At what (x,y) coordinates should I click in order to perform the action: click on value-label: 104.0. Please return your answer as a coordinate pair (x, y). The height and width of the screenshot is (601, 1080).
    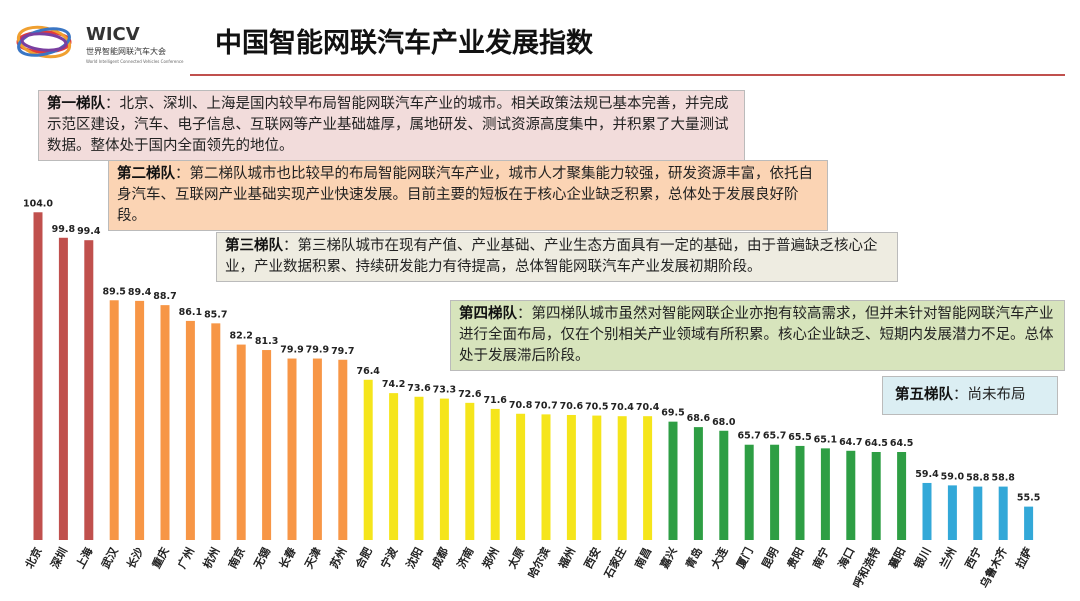
    Looking at the image, I should click on (38, 203).